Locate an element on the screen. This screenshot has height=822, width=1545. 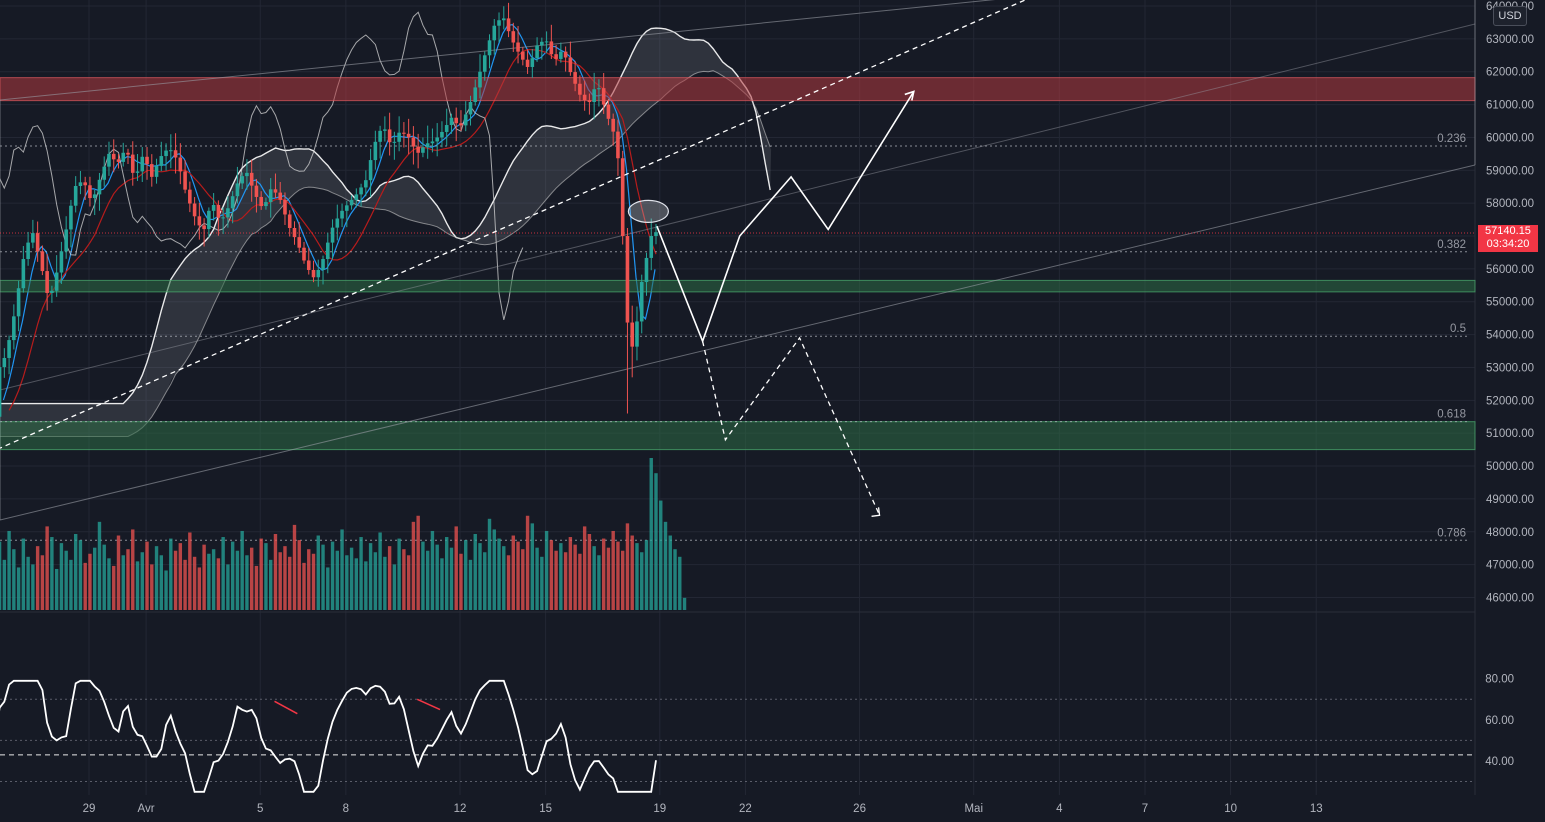
channel-upper-boundary is located at coordinates (505, 50).